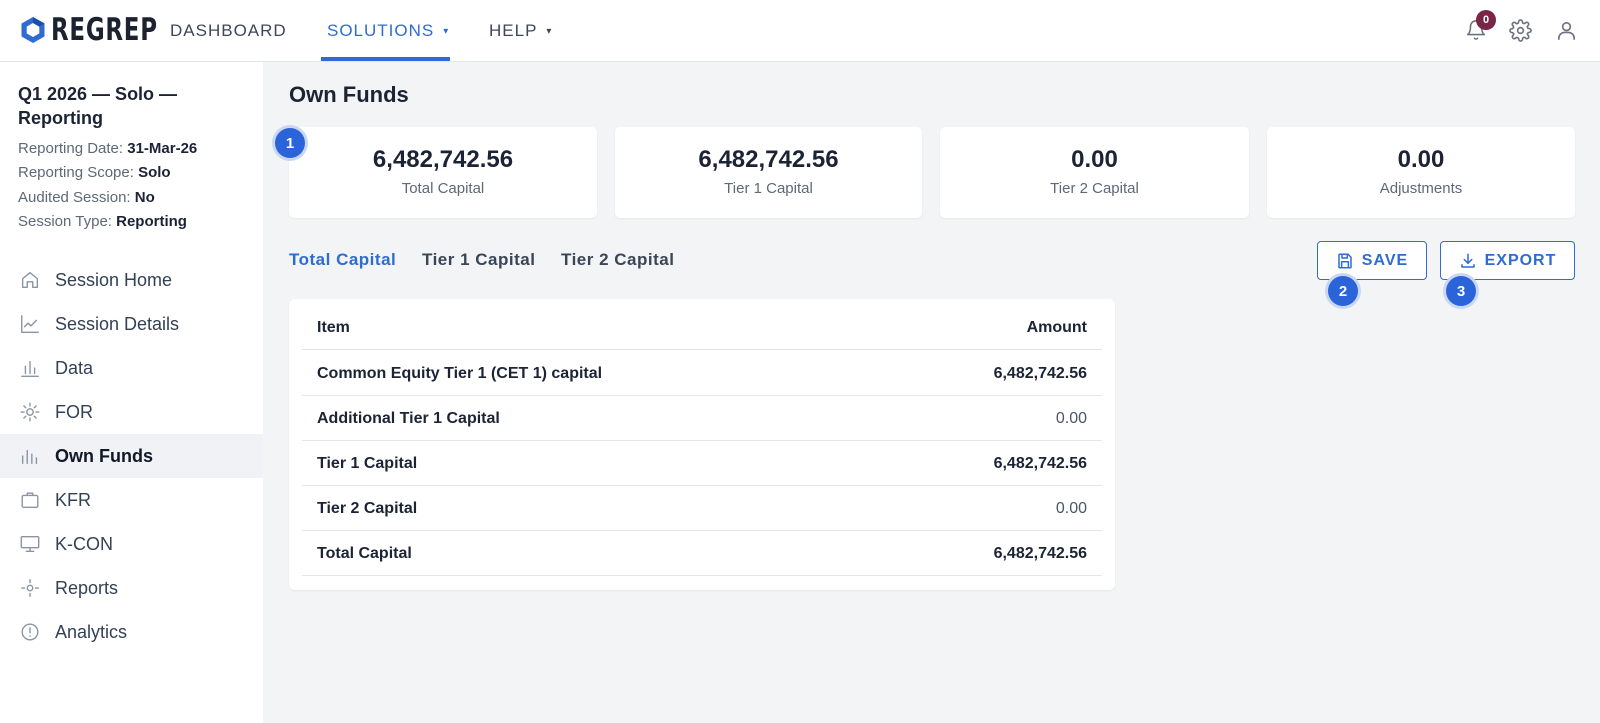  What do you see at coordinates (333, 327) in the screenshot?
I see `column-header-item: Item` at bounding box center [333, 327].